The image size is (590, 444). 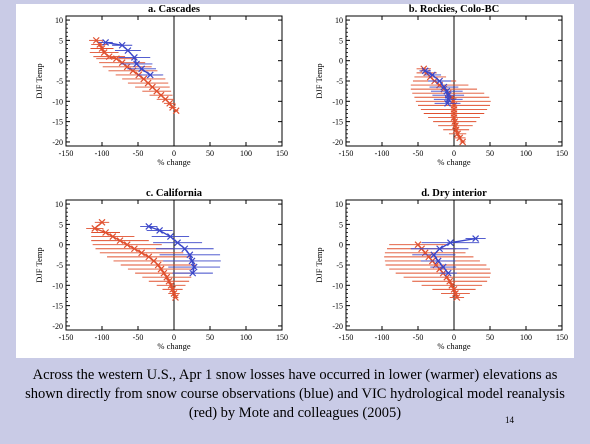 What do you see at coordinates (454, 193) in the screenshot?
I see `chart-title: d. Dry interior` at bounding box center [454, 193].